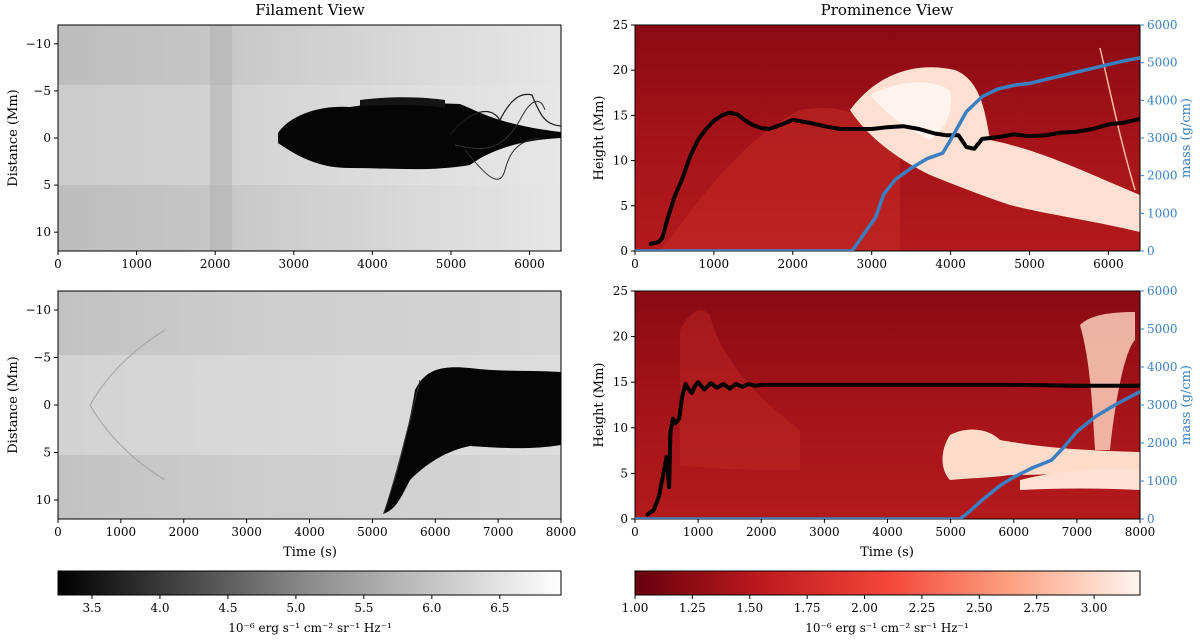 Image resolution: width=1200 pixels, height=640 pixels. I want to click on prominence-thread, so click(1117, 119).